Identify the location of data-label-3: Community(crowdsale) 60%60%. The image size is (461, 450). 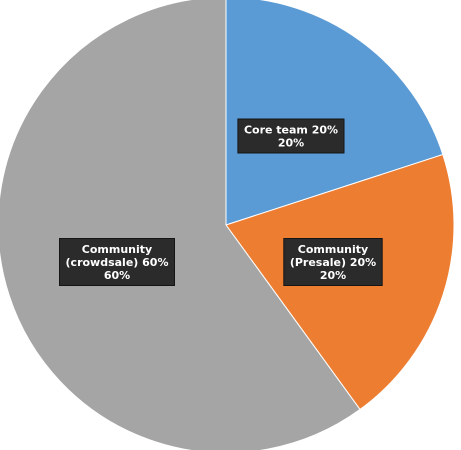
(117, 262).